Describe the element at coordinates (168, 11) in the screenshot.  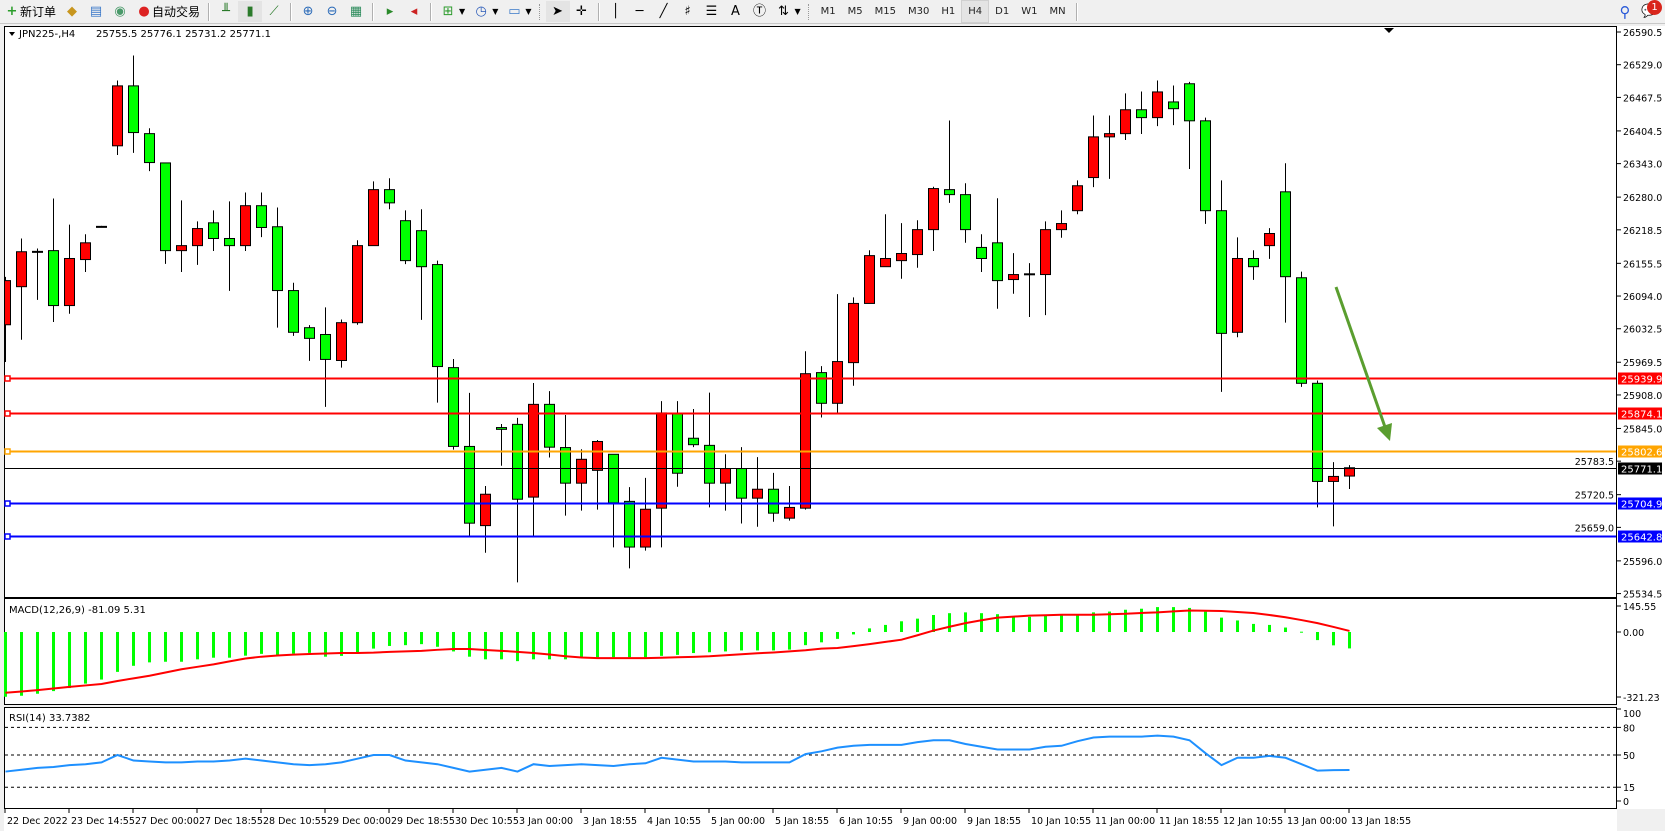
I see `auto-trading-button: ● 自动交易` at that location.